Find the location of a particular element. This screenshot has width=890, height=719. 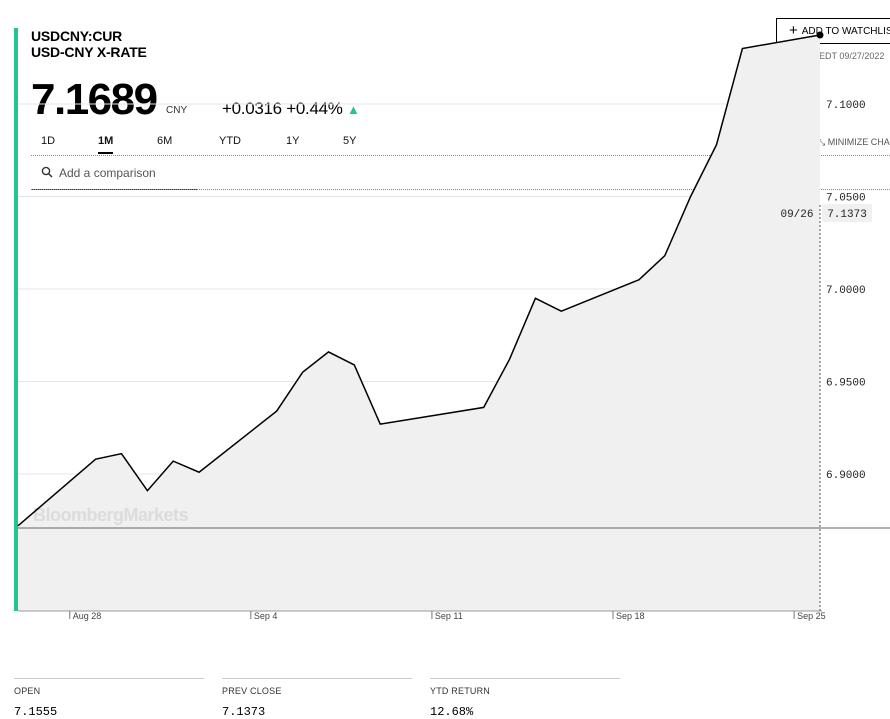

timeframe-tabs: 1D 1M 6M YTD 1Y 5Y is located at coordinates (460, 143).